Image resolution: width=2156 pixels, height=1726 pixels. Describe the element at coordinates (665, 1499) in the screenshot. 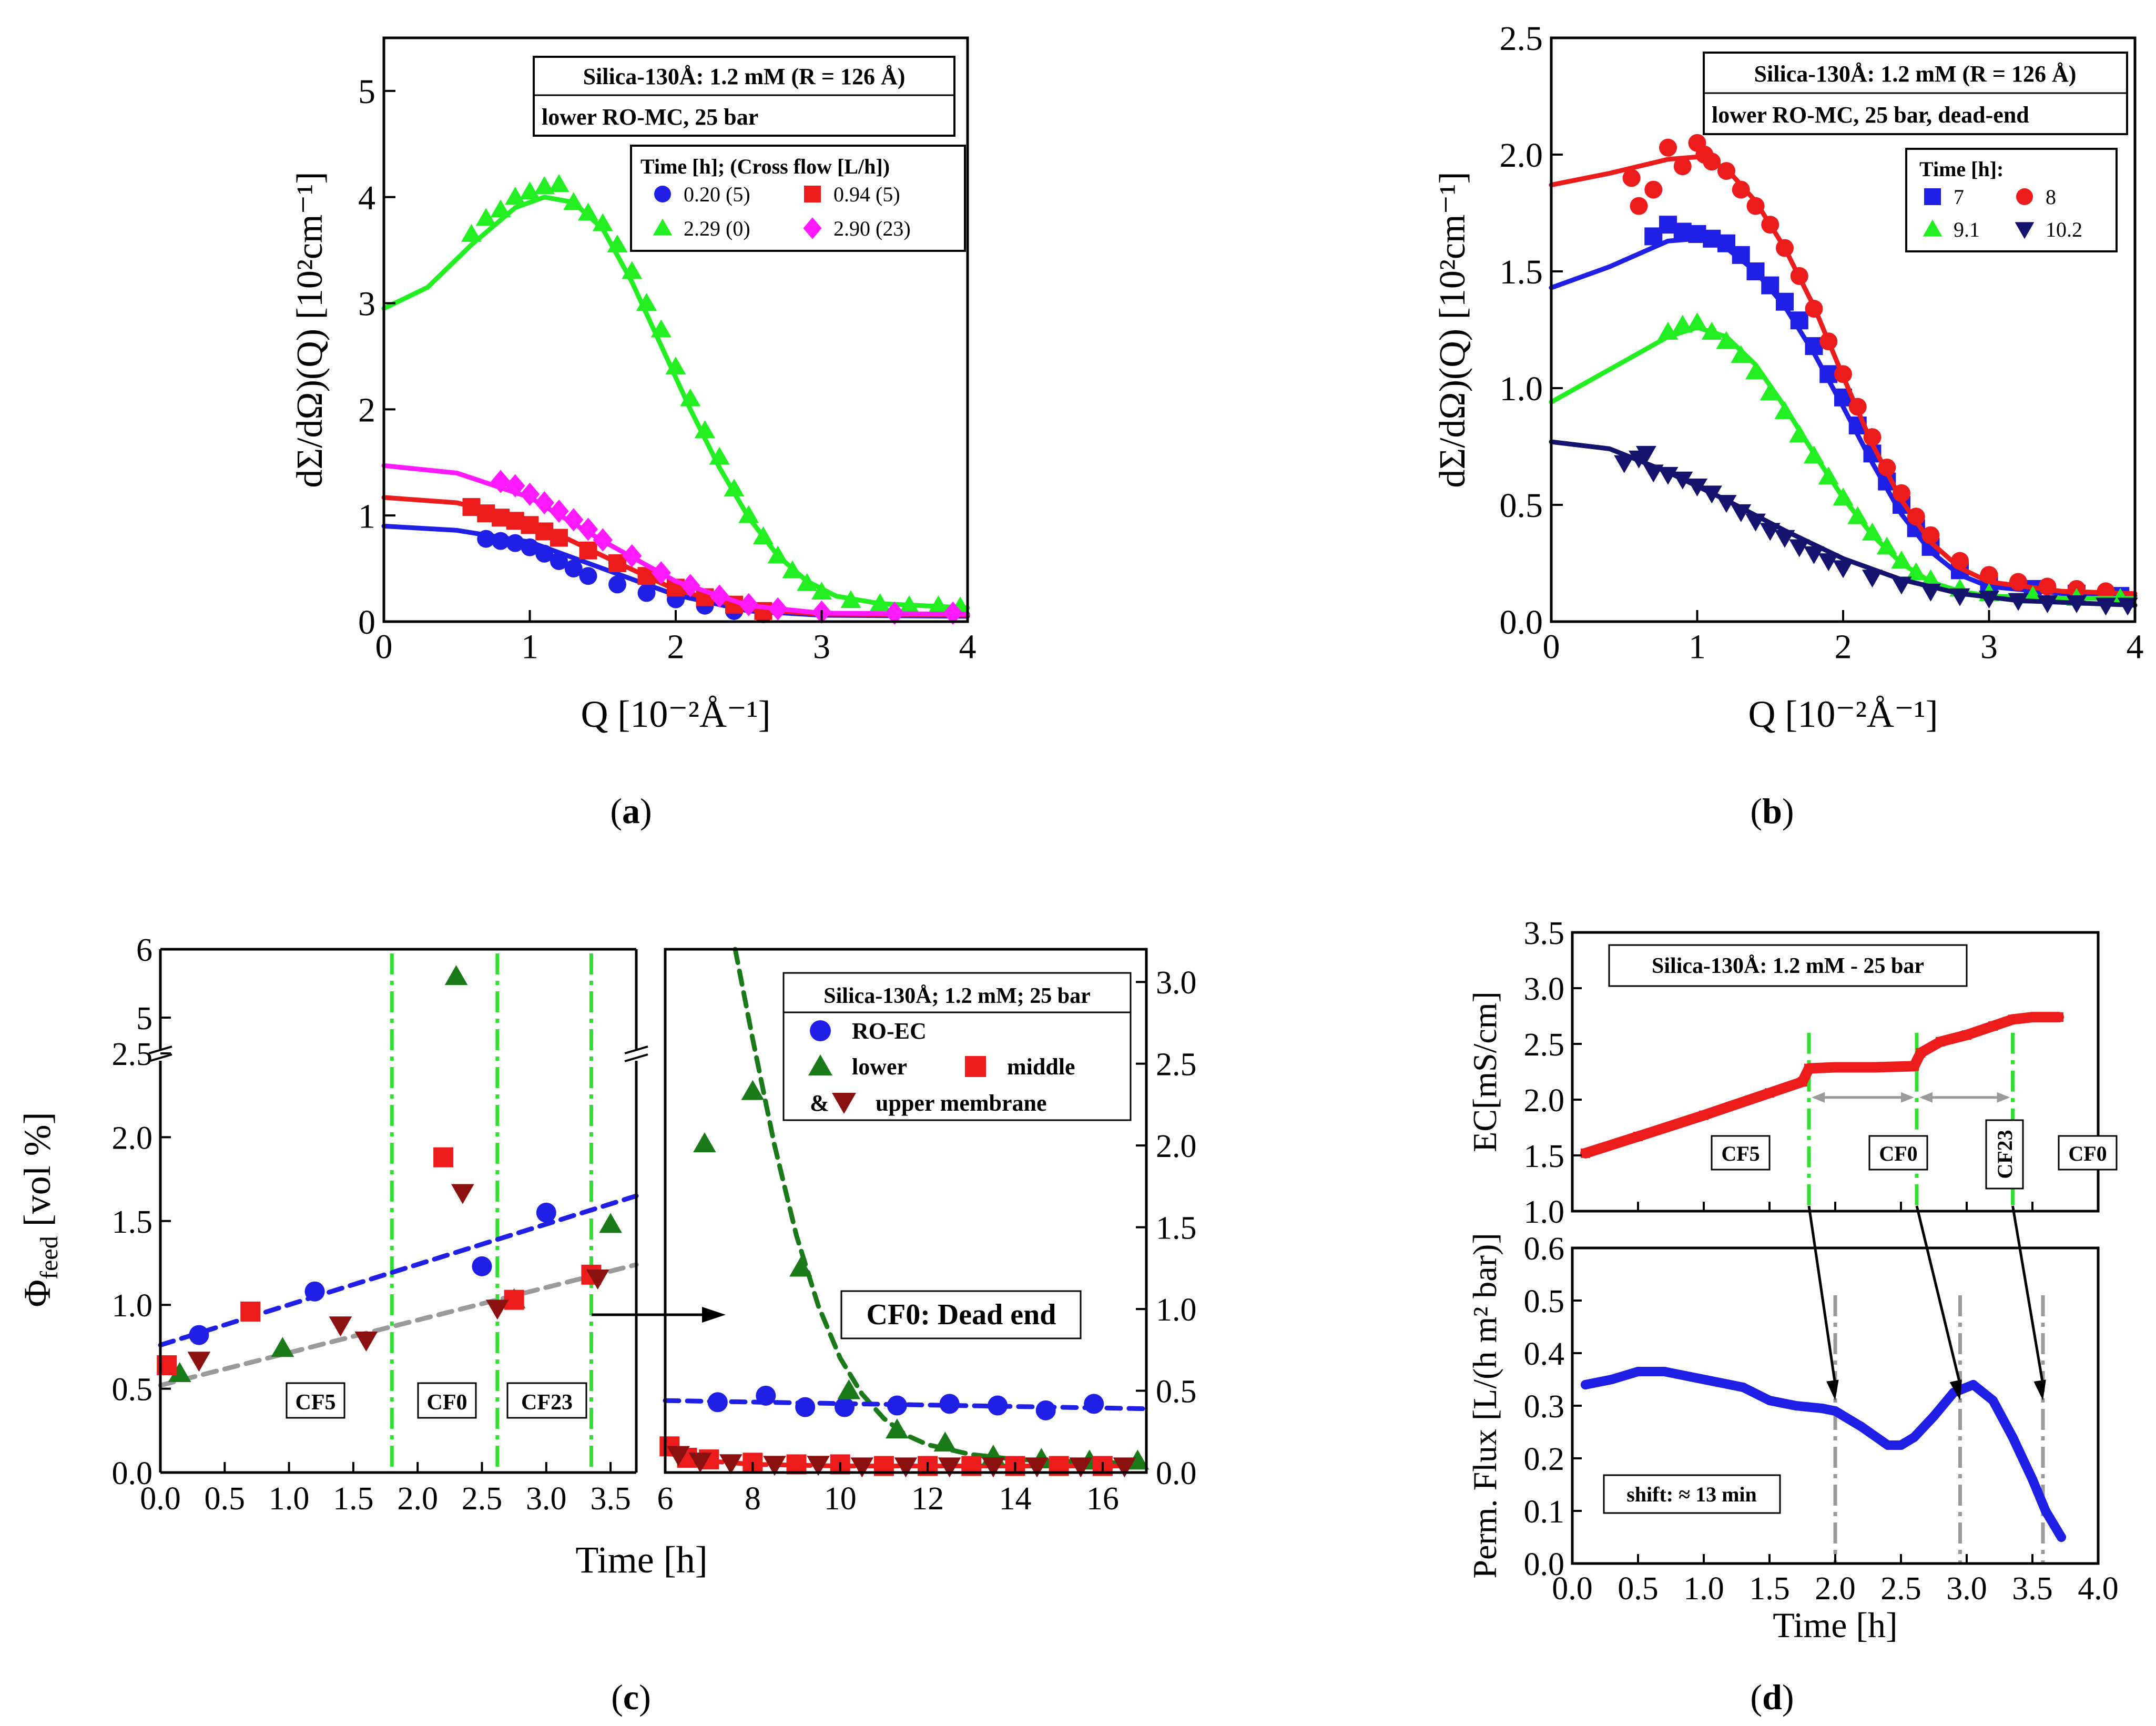

I see `x-tick-label: 6` at that location.